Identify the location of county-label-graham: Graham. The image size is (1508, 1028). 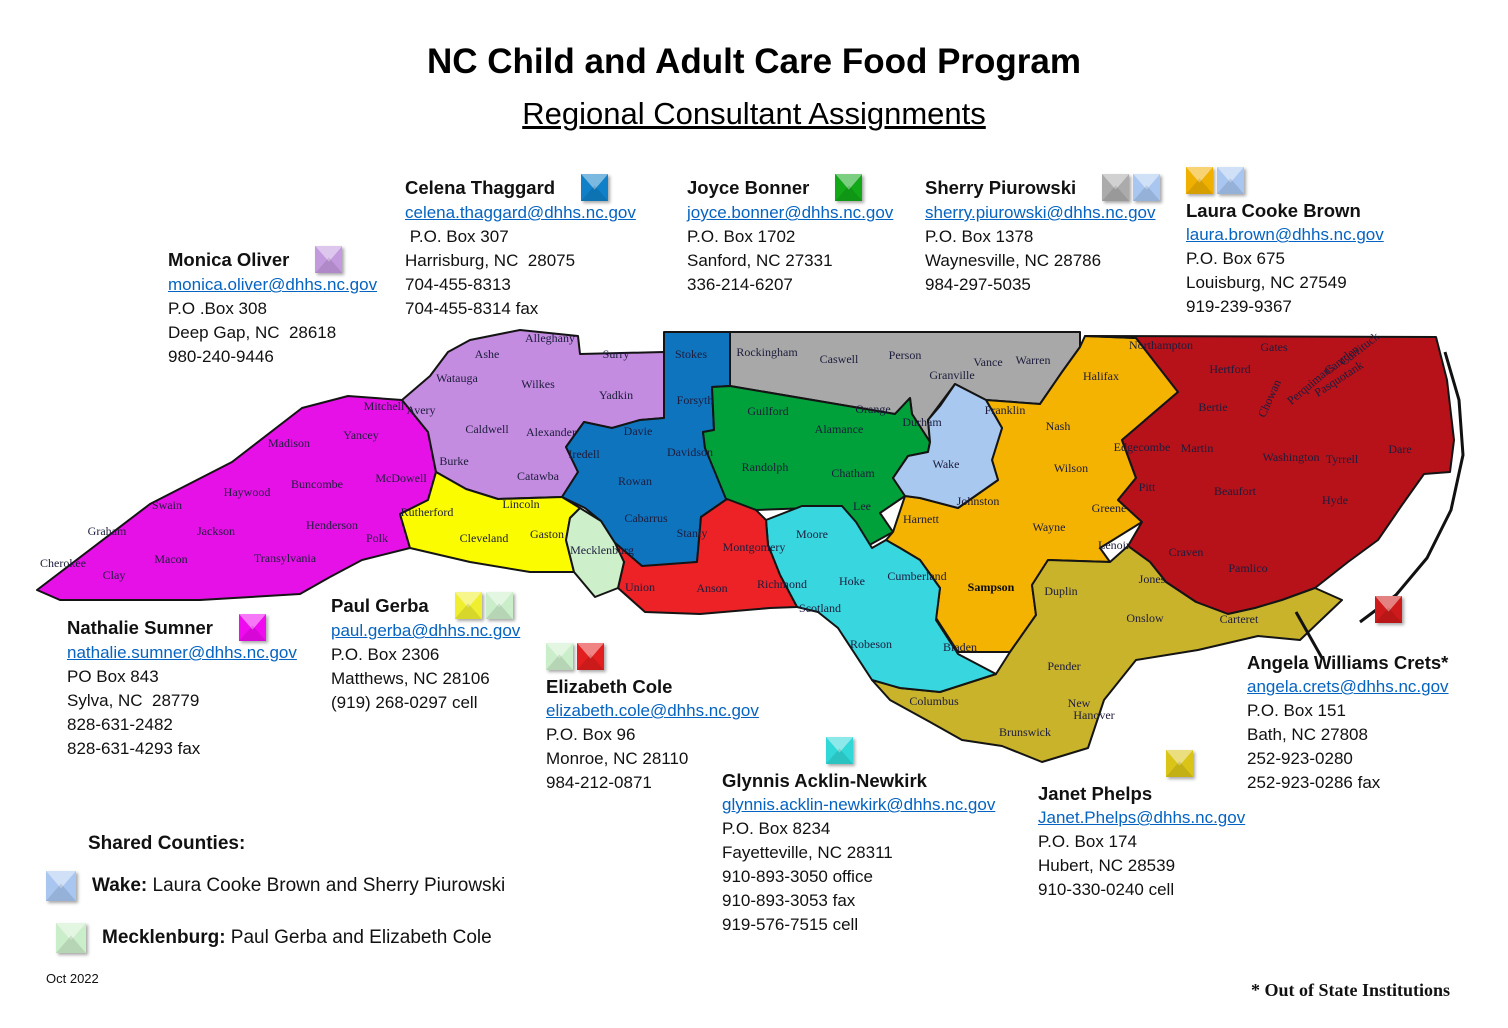
(107, 531).